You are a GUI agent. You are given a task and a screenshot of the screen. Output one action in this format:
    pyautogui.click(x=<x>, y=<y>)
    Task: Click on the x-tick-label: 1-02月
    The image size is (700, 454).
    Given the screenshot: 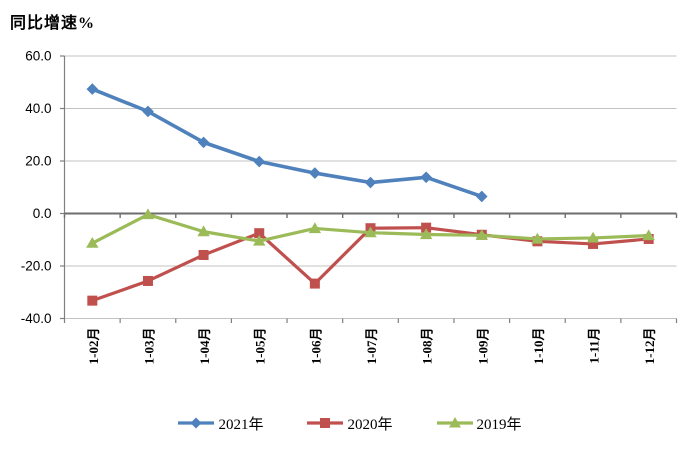 What is the action you would take?
    pyautogui.click(x=93, y=346)
    